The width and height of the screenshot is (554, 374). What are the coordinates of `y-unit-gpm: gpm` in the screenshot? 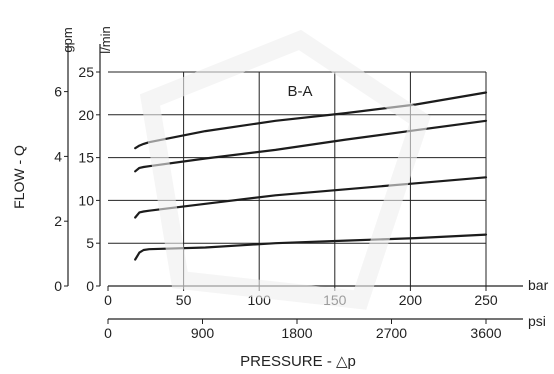 It's located at (67, 39).